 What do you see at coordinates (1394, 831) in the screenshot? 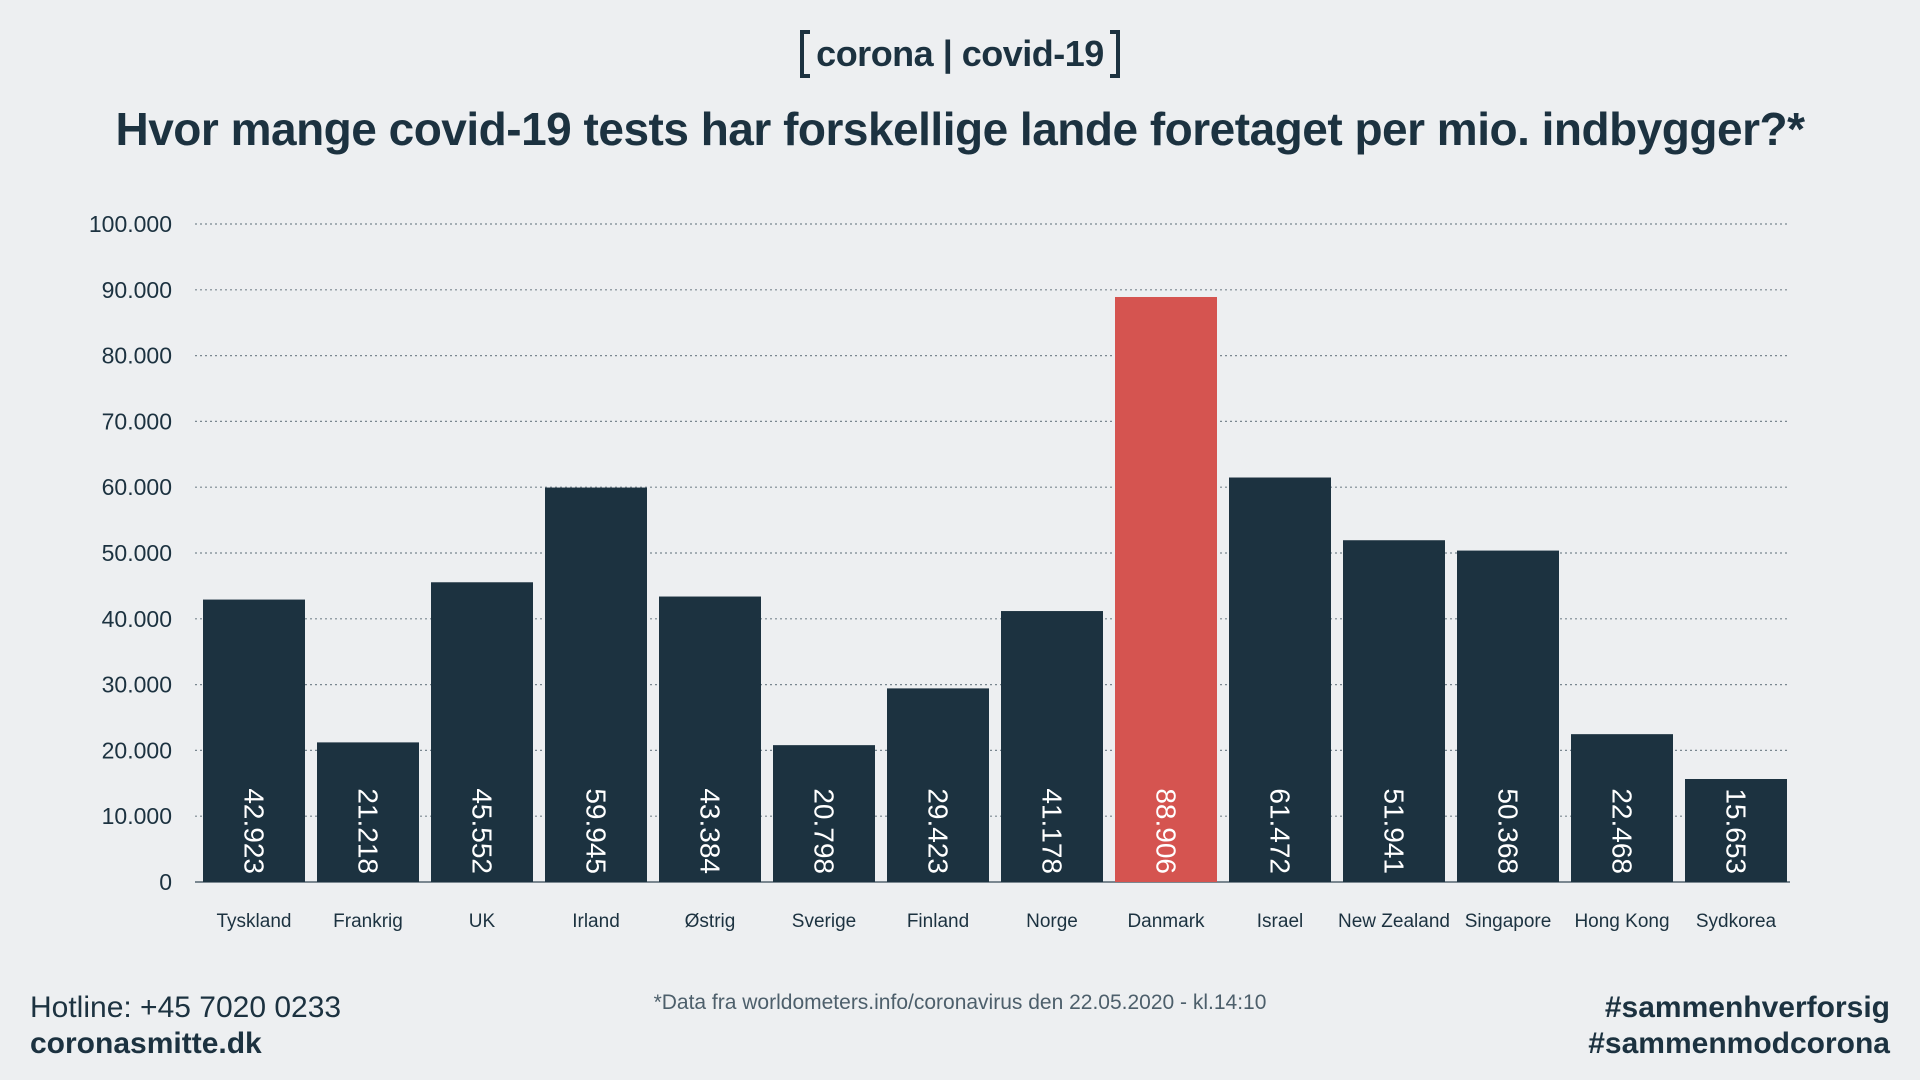
I see `bar-value-label: 51.941` at bounding box center [1394, 831].